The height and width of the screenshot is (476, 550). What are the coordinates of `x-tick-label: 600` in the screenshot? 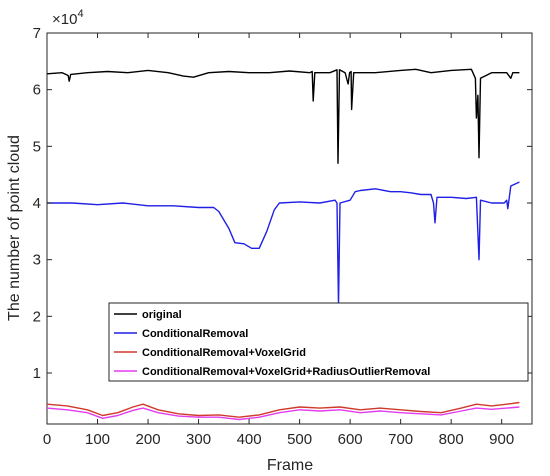 It's located at (350, 439).